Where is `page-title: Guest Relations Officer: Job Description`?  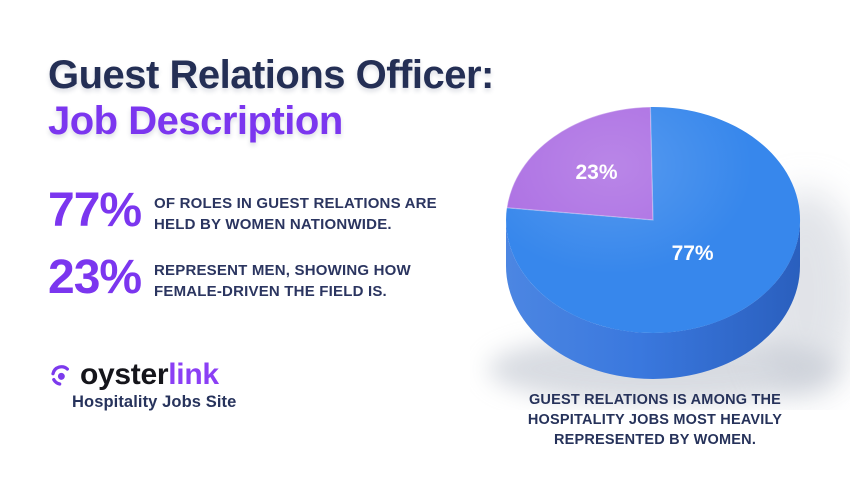 page-title: Guest Relations Officer: Job Description is located at coordinates (271, 98).